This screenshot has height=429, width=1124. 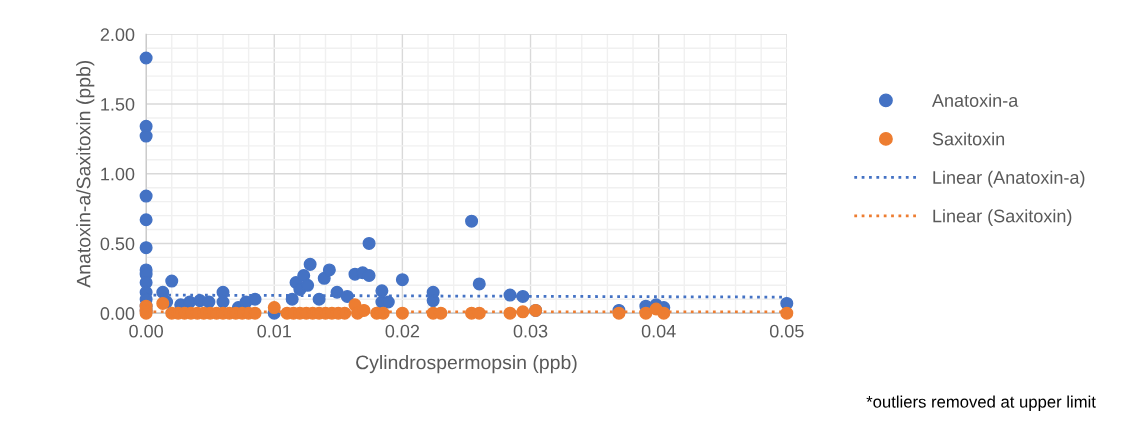 What do you see at coordinates (530, 331) in the screenshot?
I see `x-tick-label: 0.03` at bounding box center [530, 331].